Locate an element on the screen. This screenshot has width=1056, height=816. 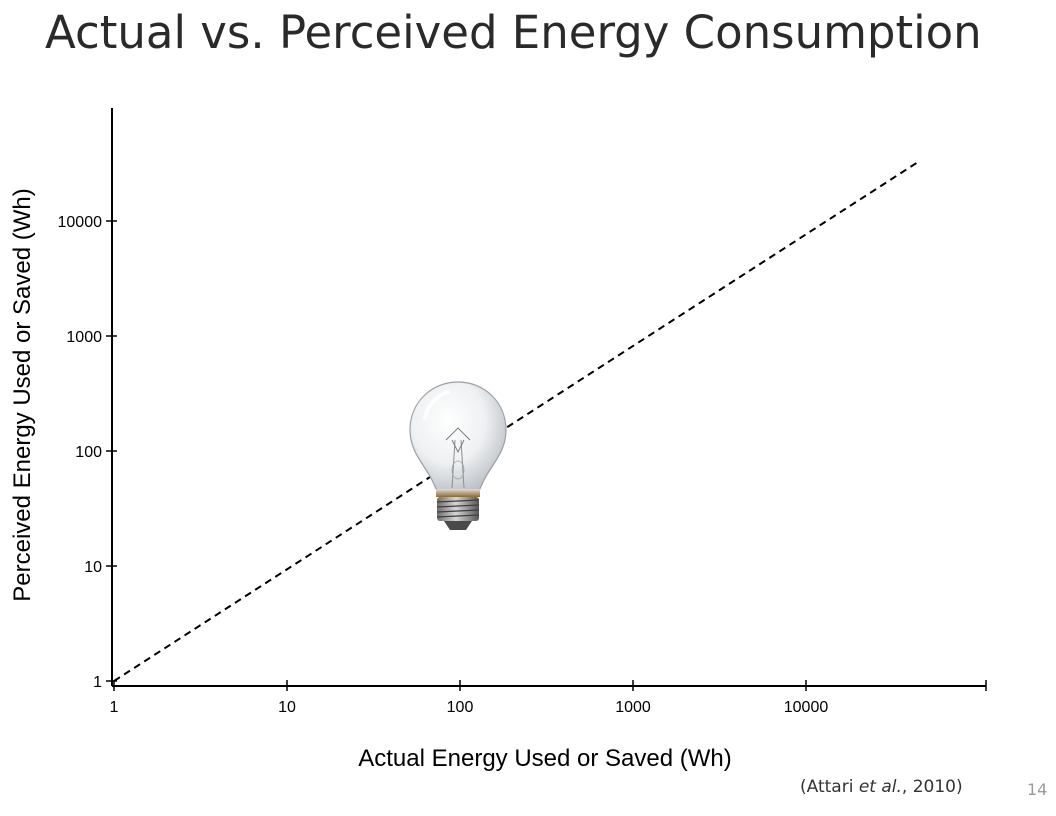
y-tick-label: 10 is located at coordinates (93, 567).